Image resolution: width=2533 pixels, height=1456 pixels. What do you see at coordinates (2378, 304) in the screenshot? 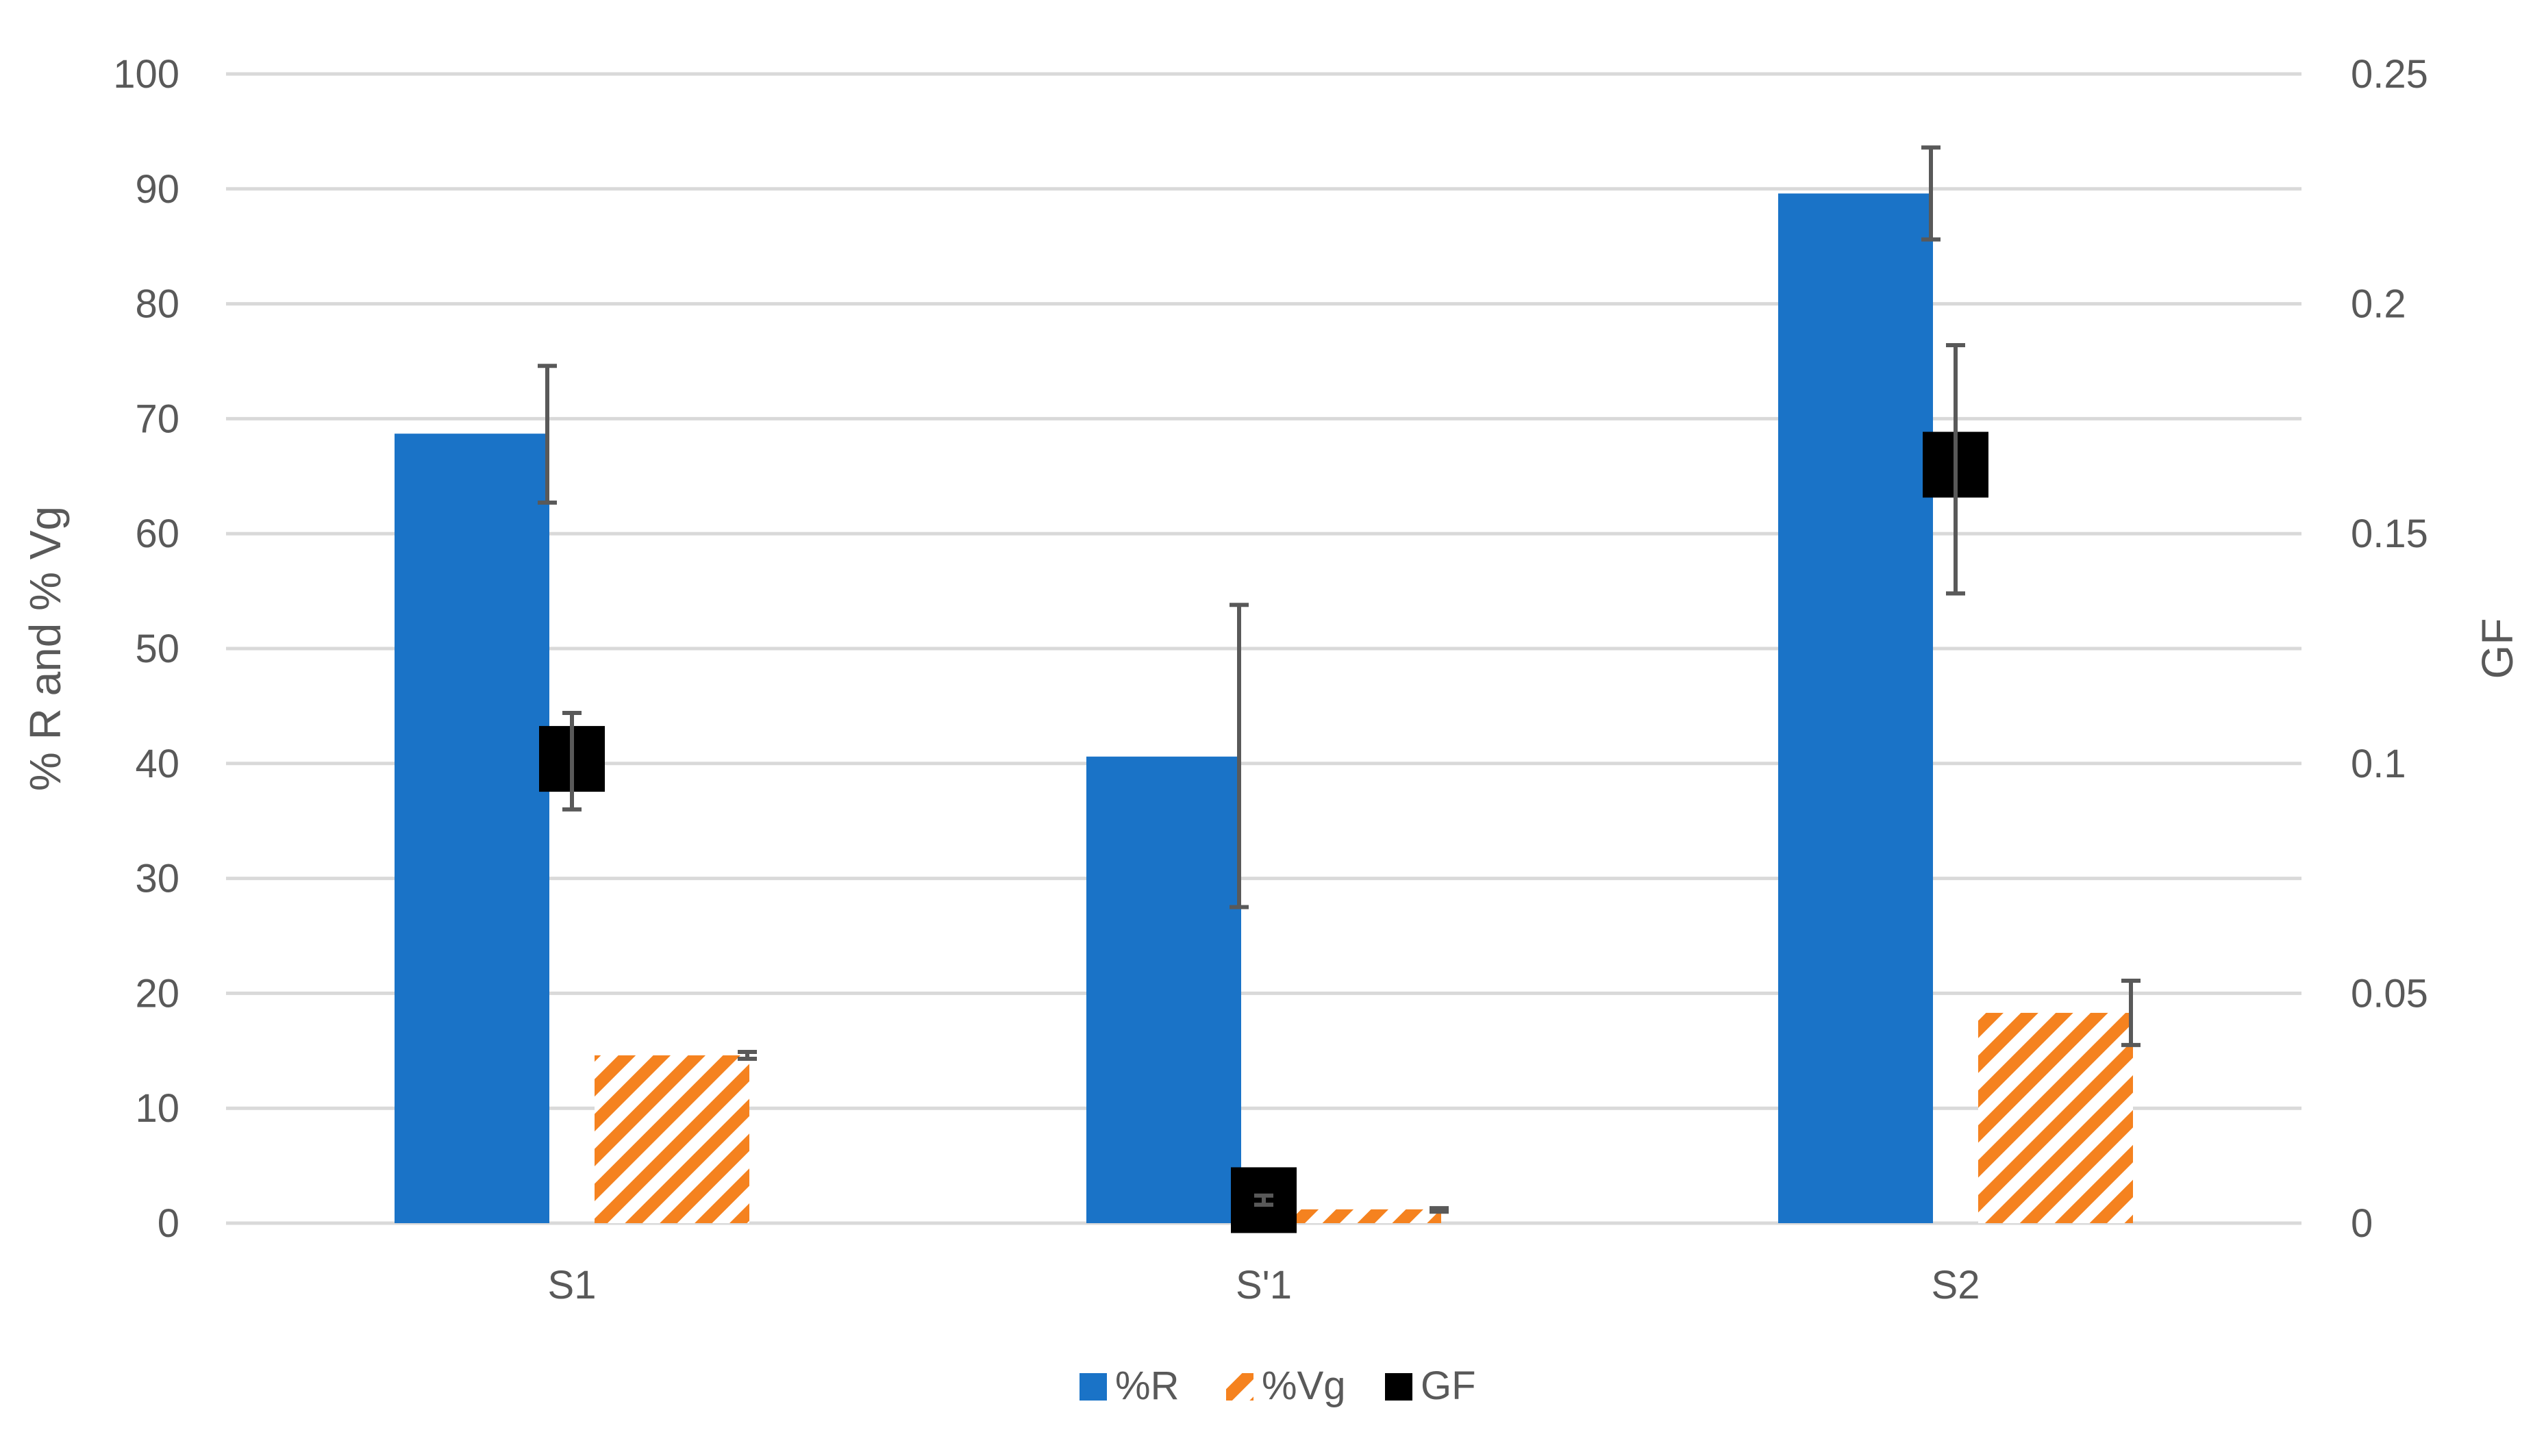
I see `right-tick-label: 0.2` at bounding box center [2378, 304].